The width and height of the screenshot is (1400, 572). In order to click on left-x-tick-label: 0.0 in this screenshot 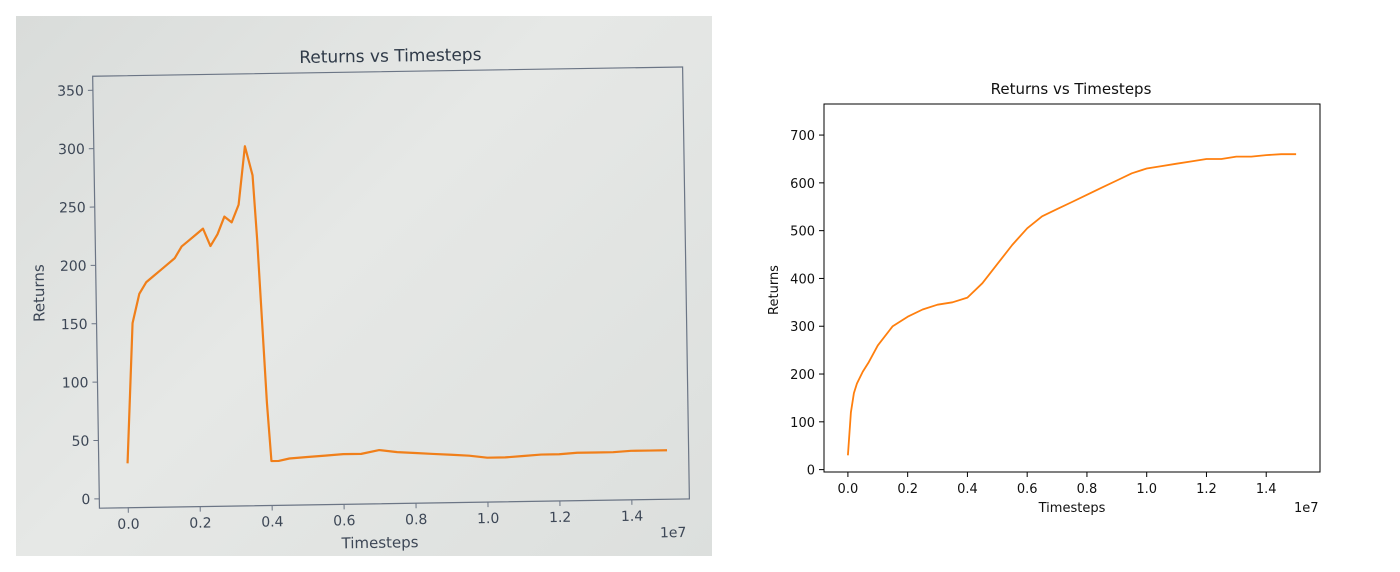, I will do `click(128, 525)`.